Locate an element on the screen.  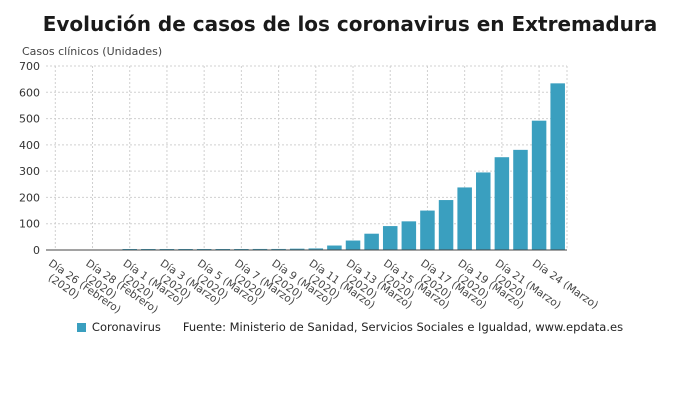
legend-swatch-coronavirus is located at coordinates (81, 327).